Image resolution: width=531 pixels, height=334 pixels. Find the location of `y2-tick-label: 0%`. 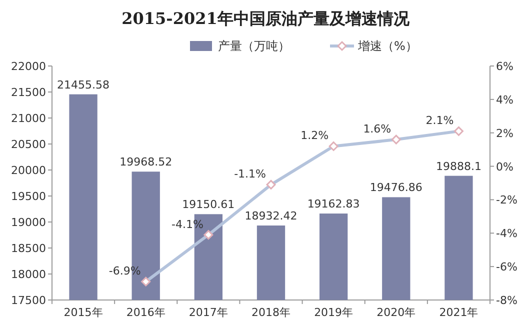

y2-tick-label: 0% is located at coordinates (505, 167).